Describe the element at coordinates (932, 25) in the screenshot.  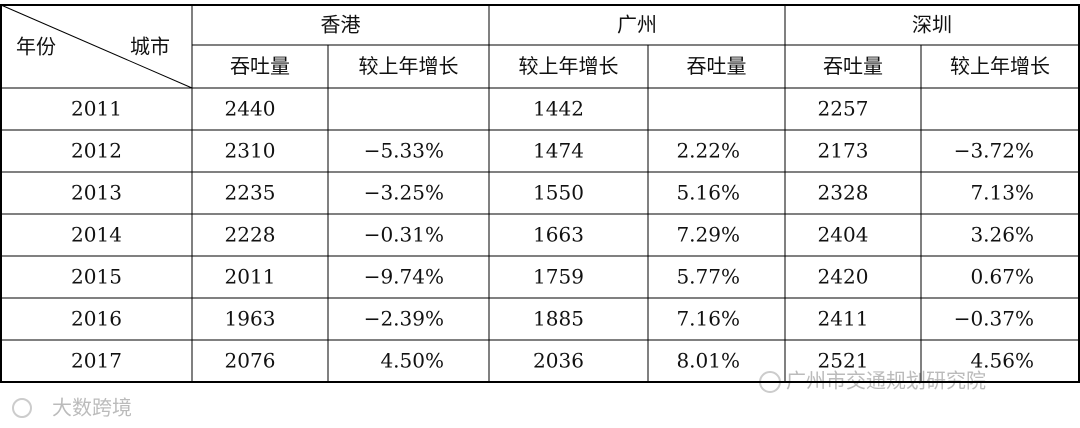
I see `city-header: 深圳` at that location.